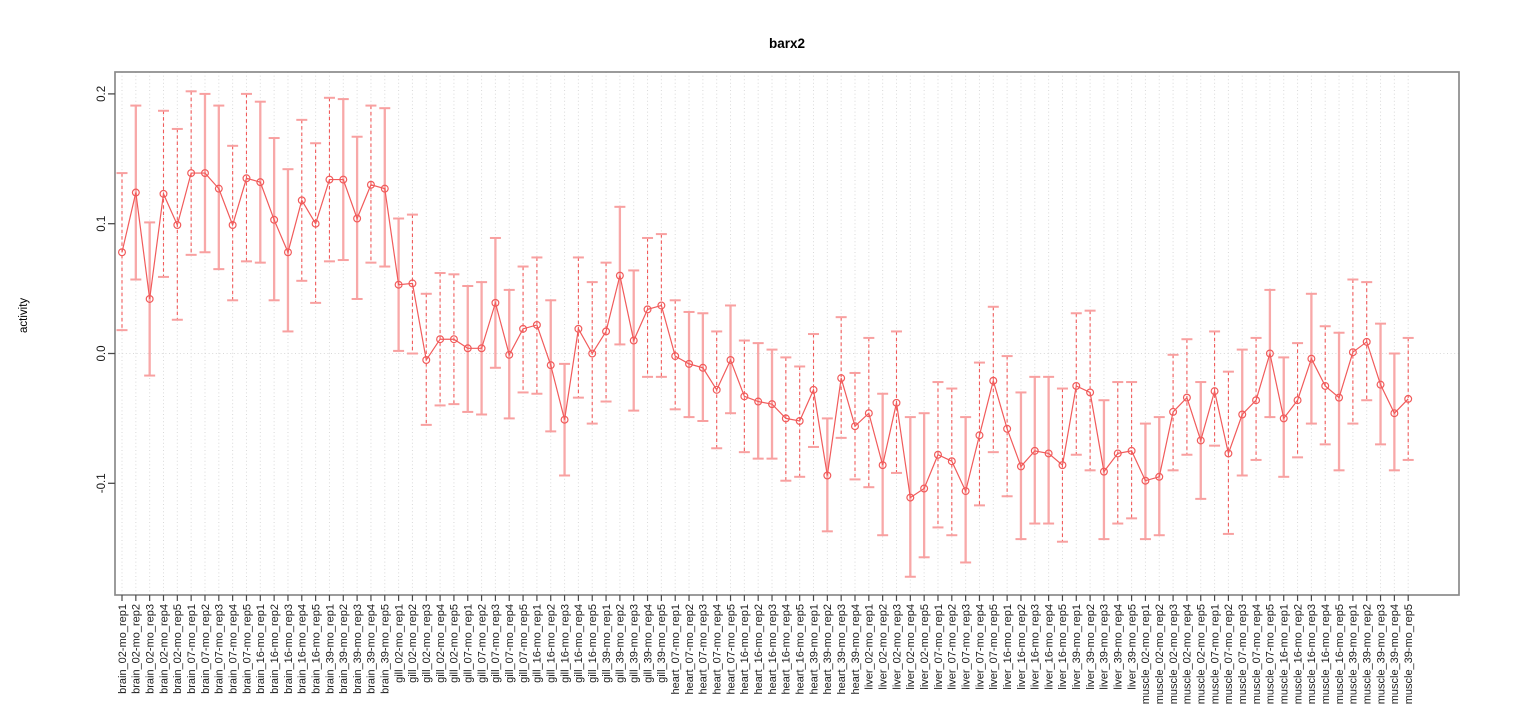  Describe the element at coordinates (102, 94) in the screenshot. I see `y-tick-label: 0.2` at that location.